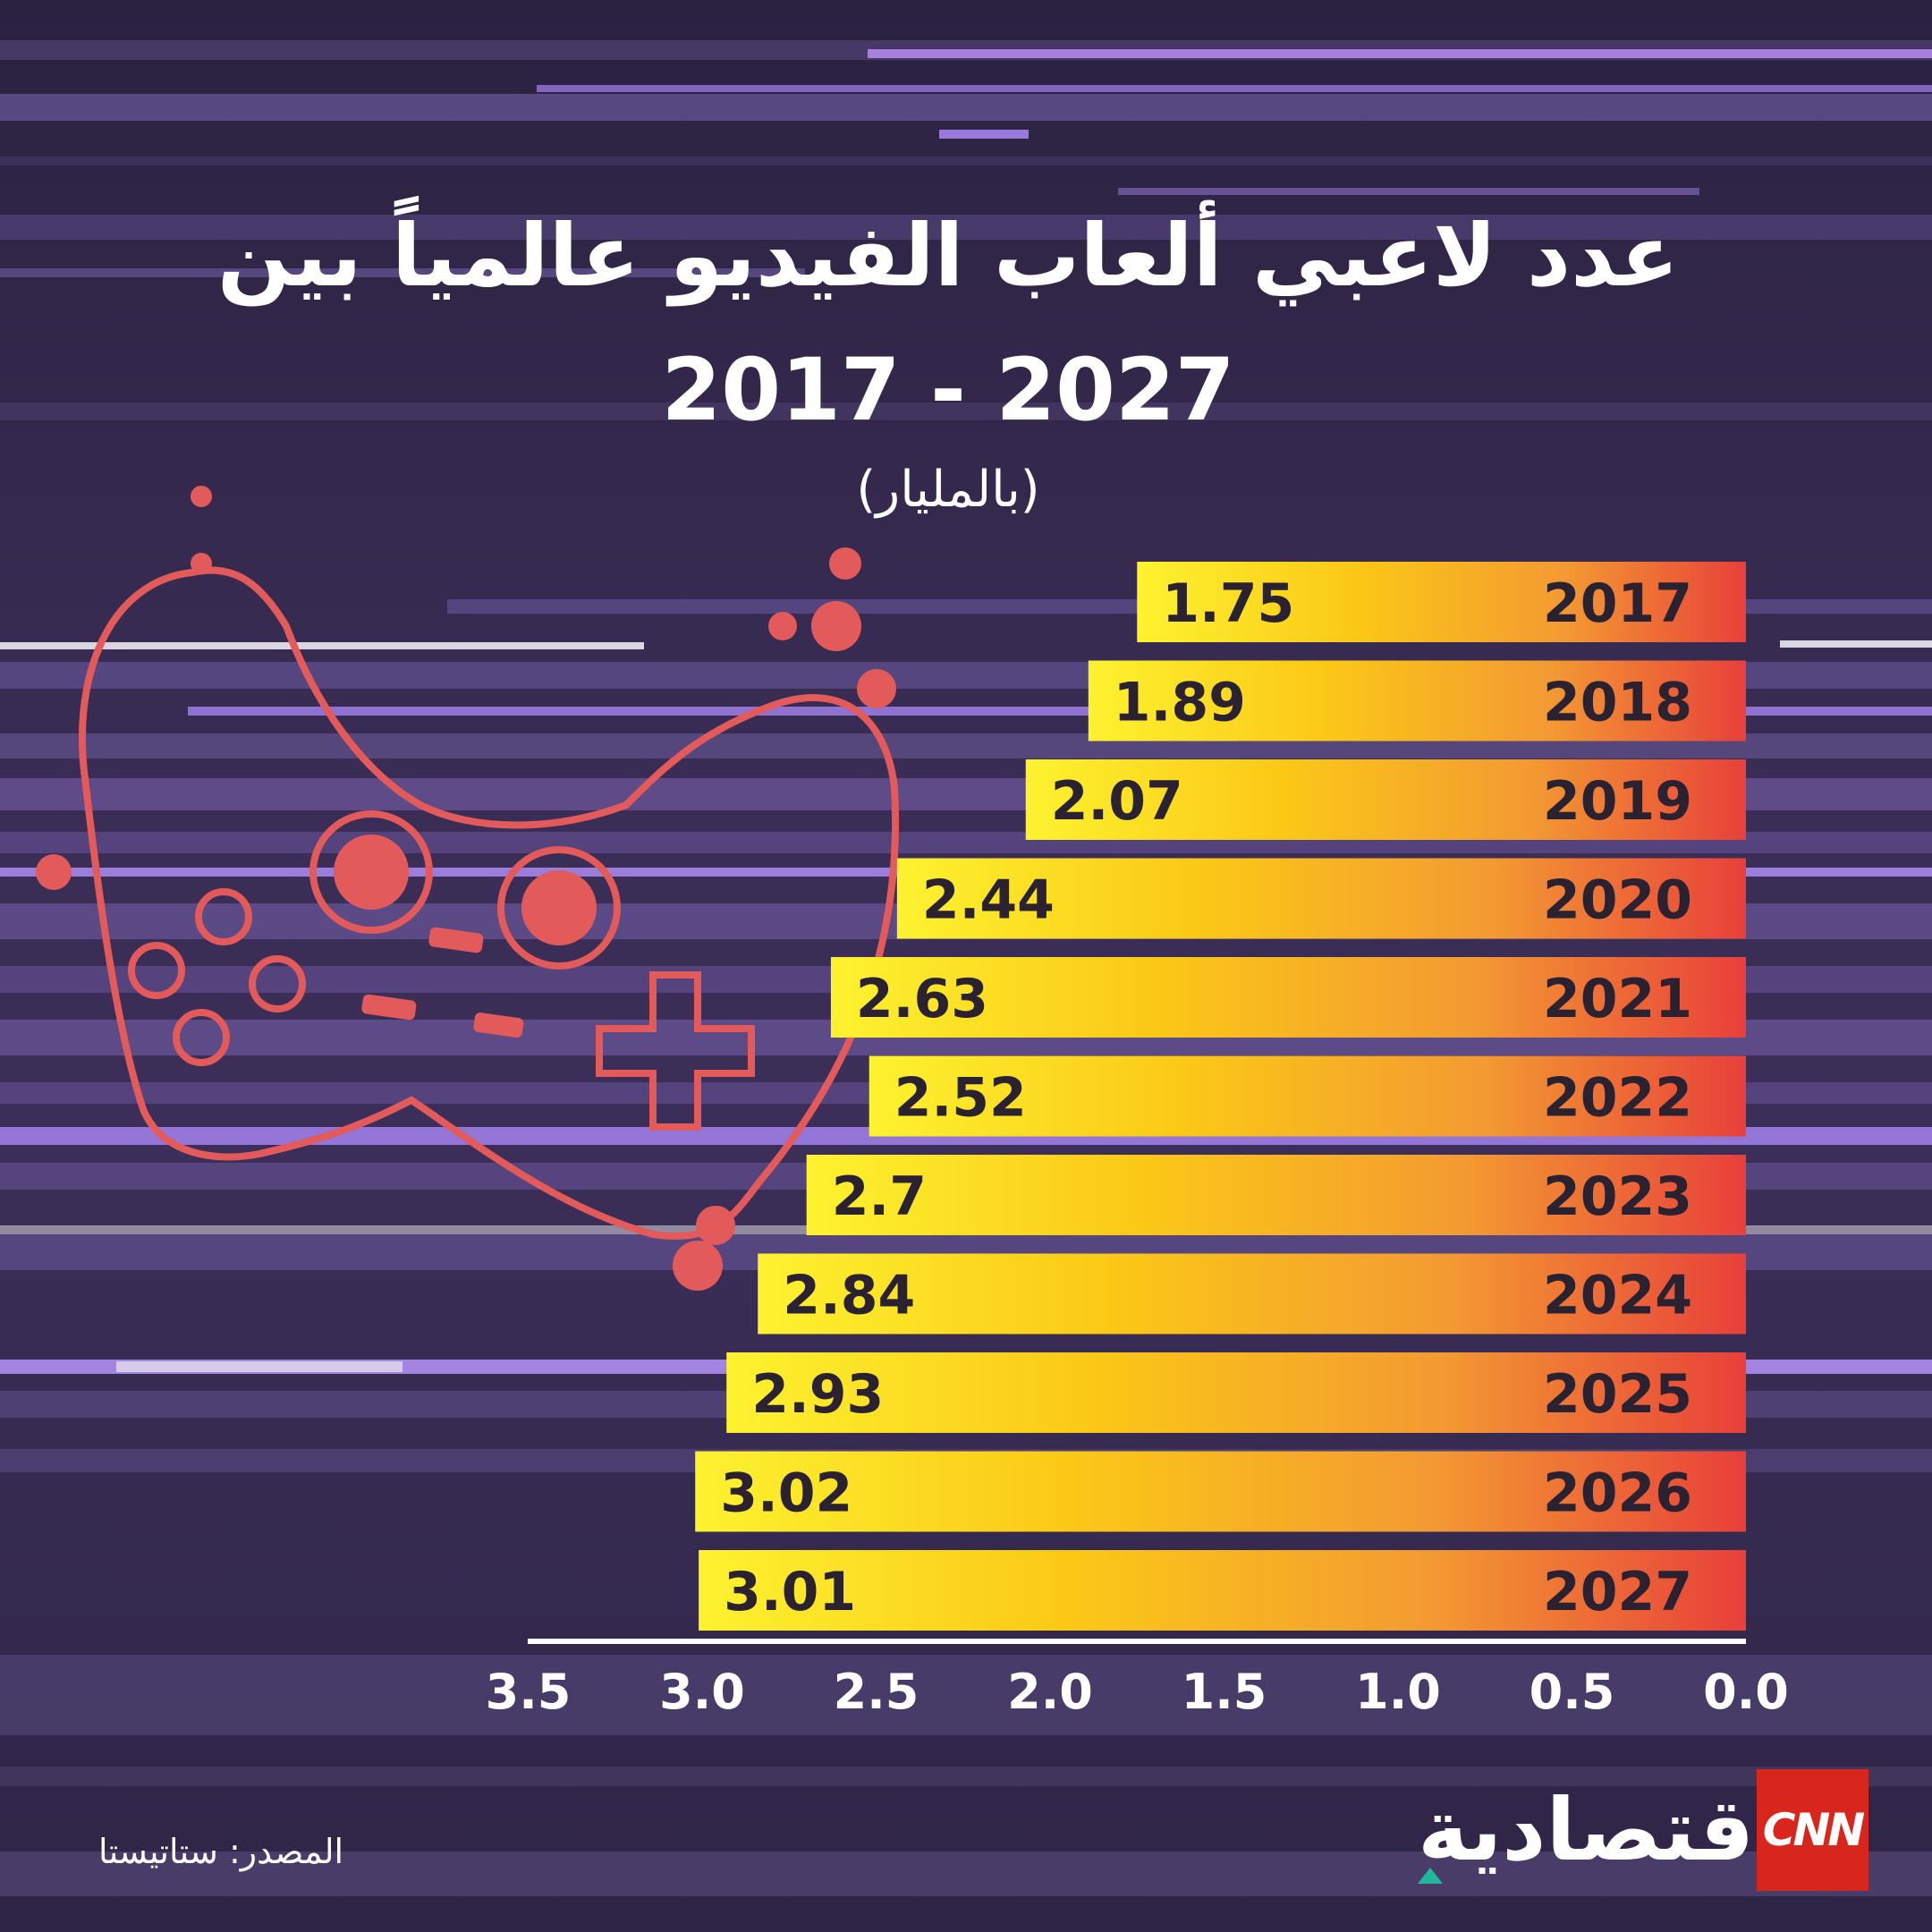 The image size is (1932, 1932). Describe the element at coordinates (1617, 1098) in the screenshot. I see `category-label: 2022` at that location.